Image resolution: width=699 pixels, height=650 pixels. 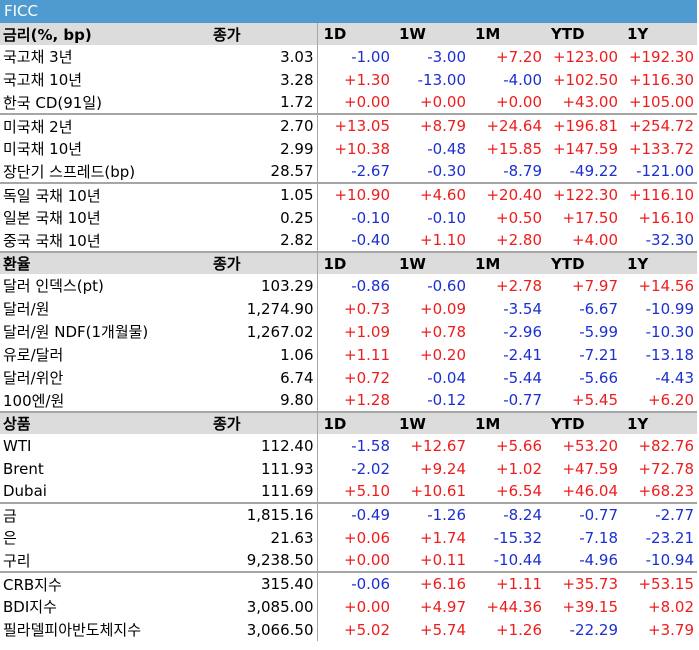 What do you see at coordinates (17, 560) in the screenshot?
I see `cell-name: 구리` at bounding box center [17, 560].